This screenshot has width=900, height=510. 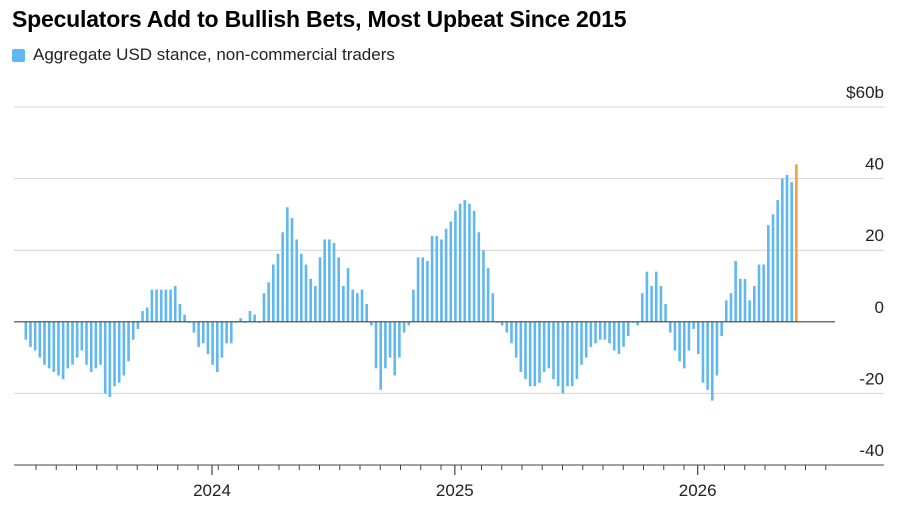 I want to click on x-tick-label: 2024, so click(x=212, y=490).